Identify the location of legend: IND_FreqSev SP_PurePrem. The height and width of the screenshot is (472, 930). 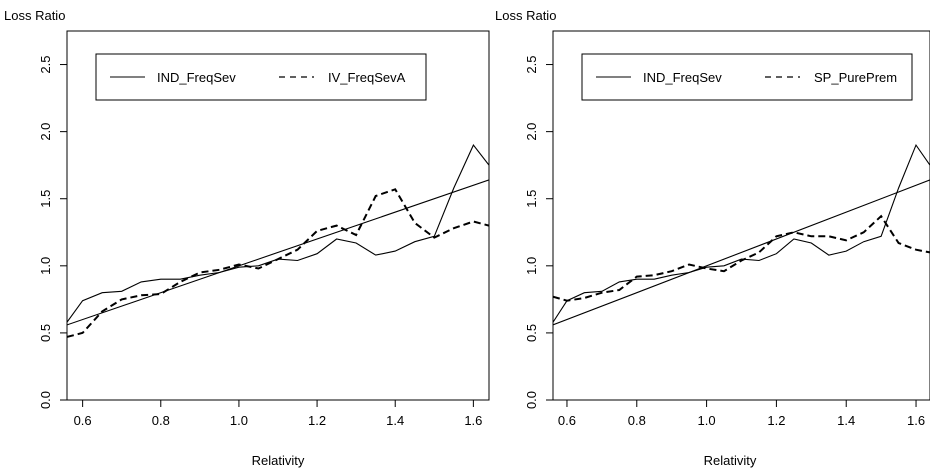
(747, 77).